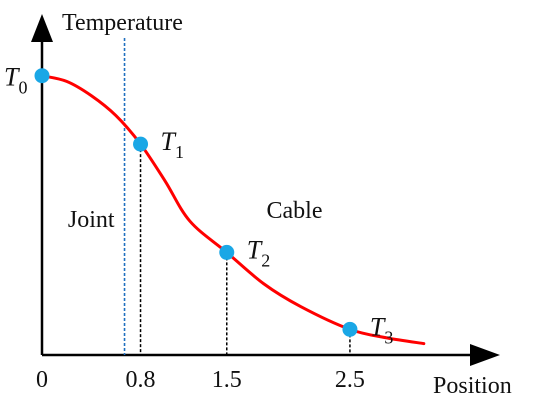  Describe the element at coordinates (472, 386) in the screenshot. I see `x-axis-label: Position` at that location.